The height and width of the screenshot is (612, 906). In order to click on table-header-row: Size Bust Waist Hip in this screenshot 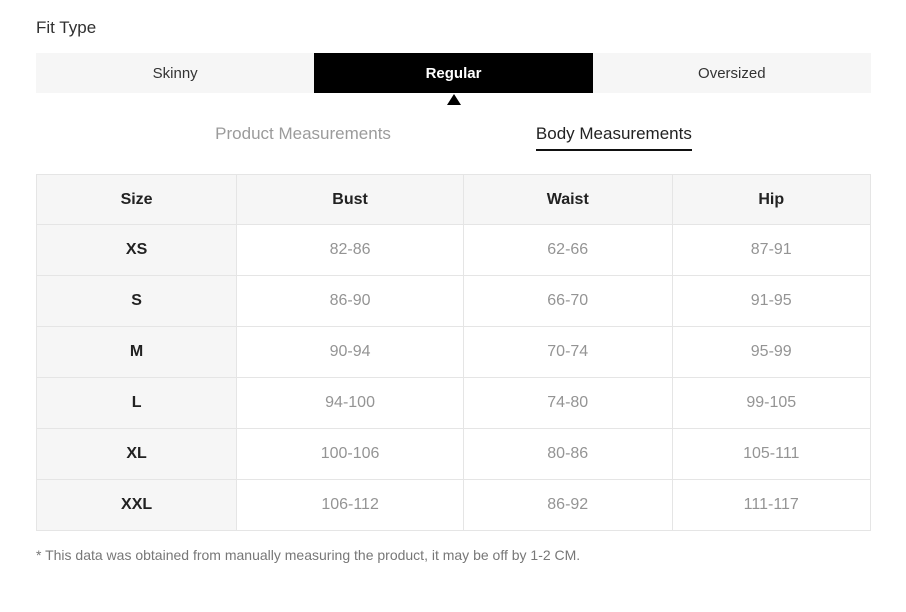, I will do `click(453, 199)`.